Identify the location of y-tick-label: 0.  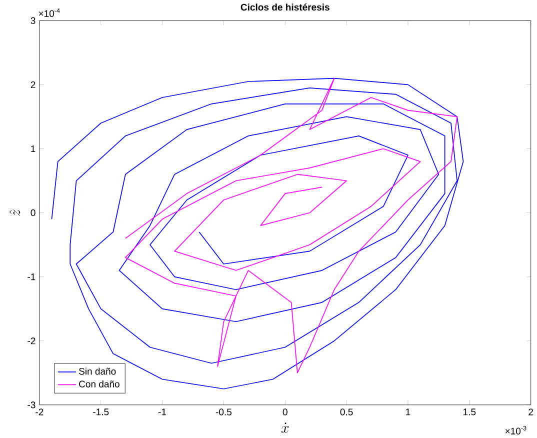
(33, 212).